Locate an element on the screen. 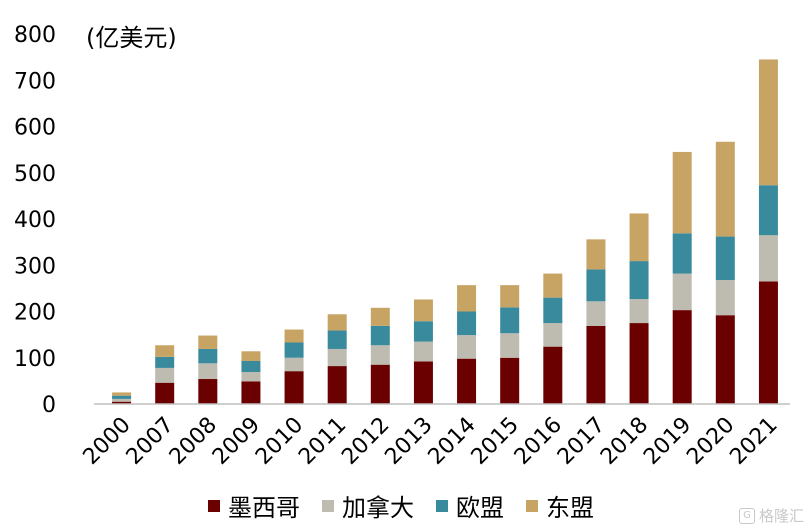 This screenshot has width=810, height=532. y-tick-label: 700 is located at coordinates (35, 81).